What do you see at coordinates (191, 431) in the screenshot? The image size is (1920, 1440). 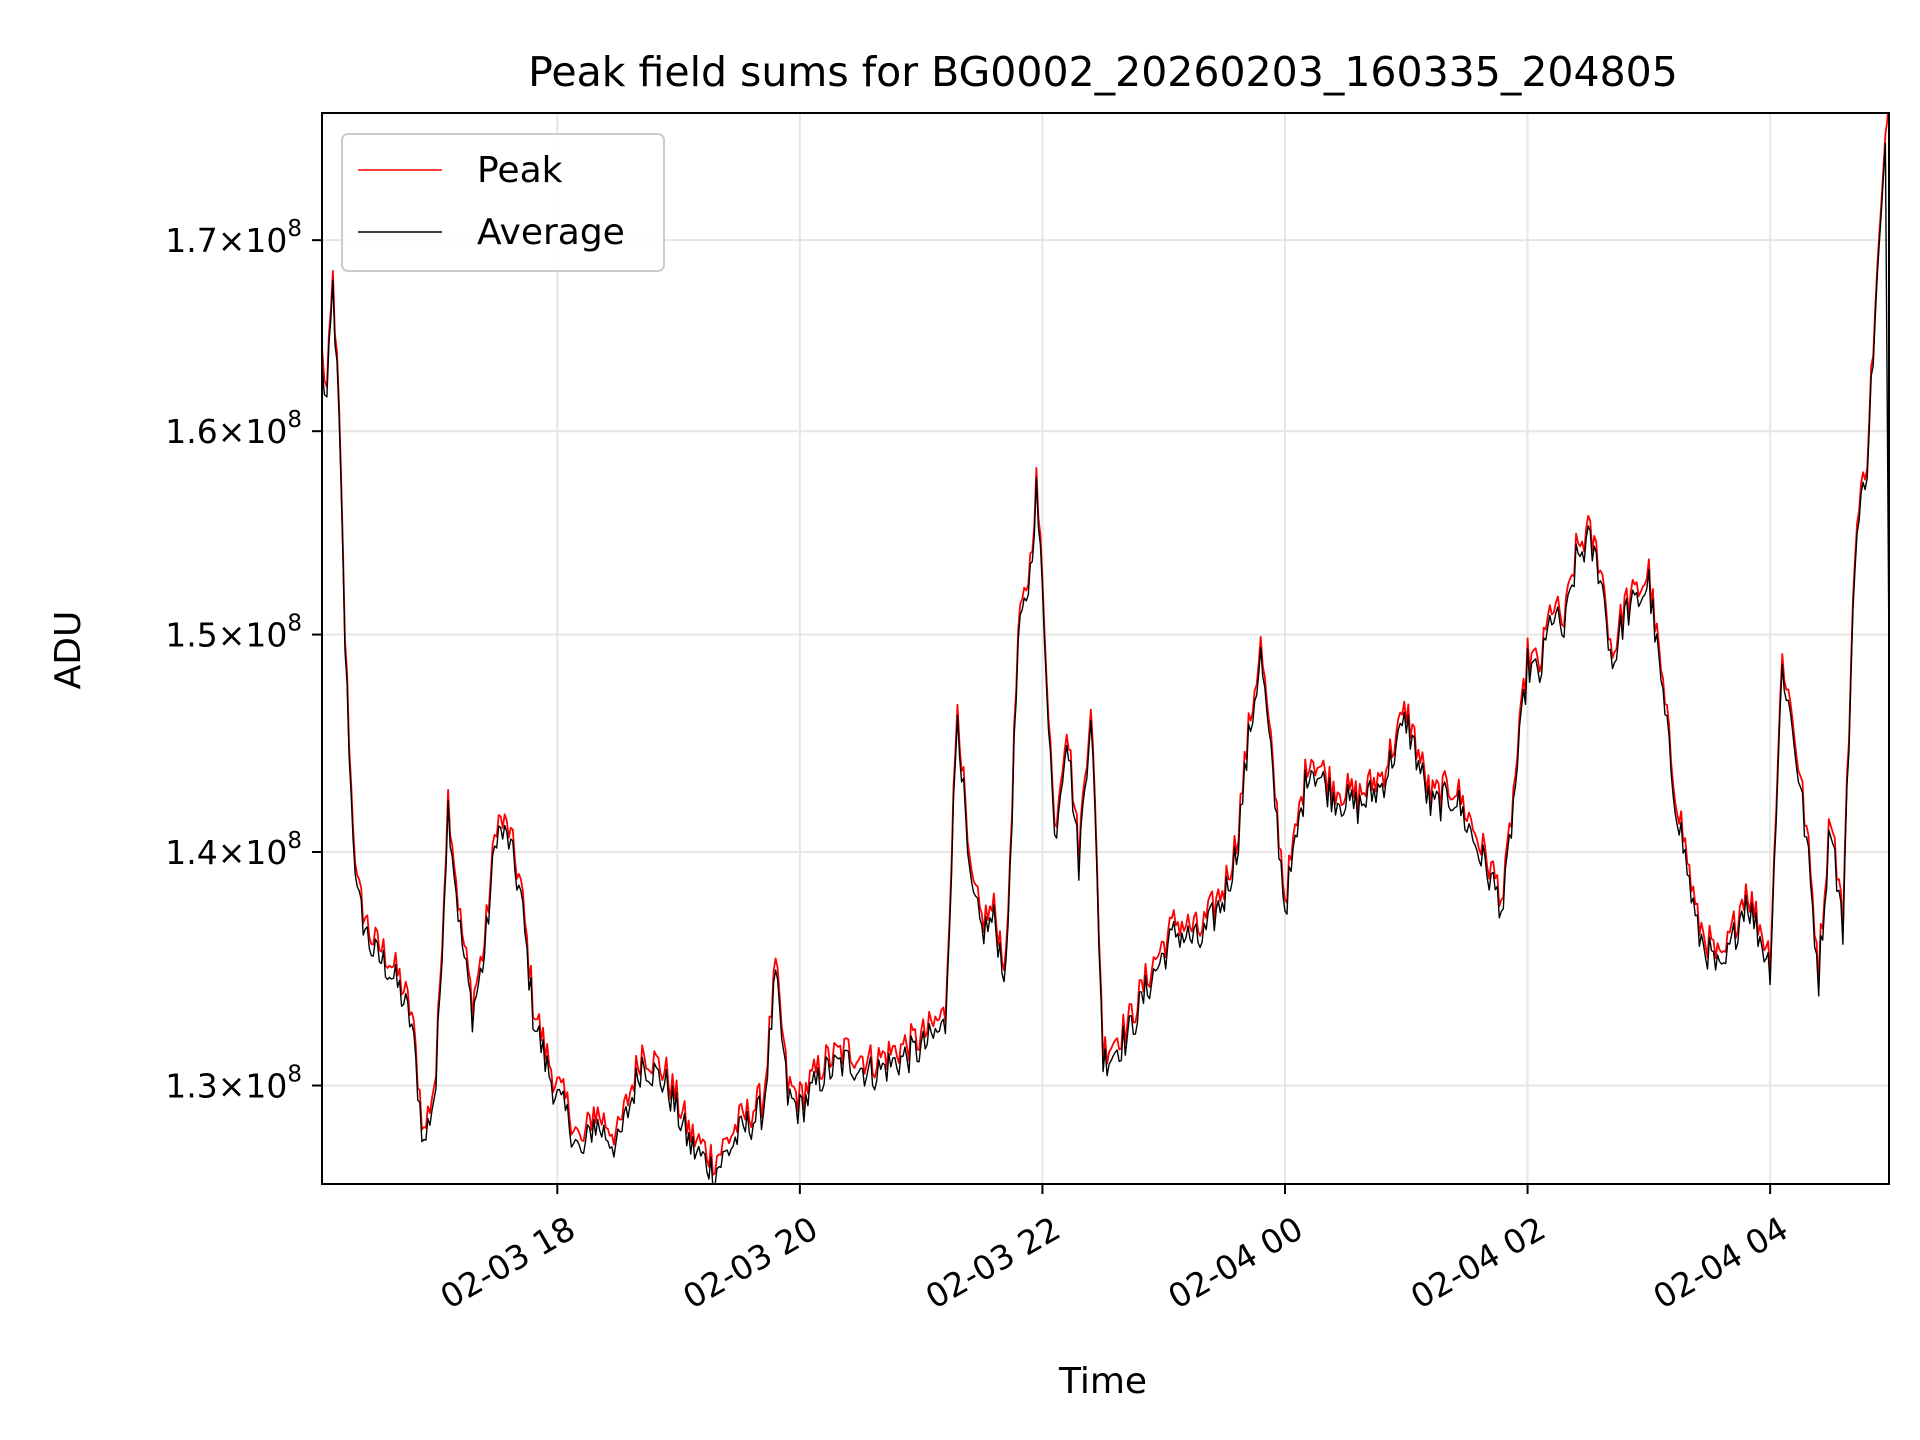 I see `y-tick-mantissa: 1.6` at bounding box center [191, 431].